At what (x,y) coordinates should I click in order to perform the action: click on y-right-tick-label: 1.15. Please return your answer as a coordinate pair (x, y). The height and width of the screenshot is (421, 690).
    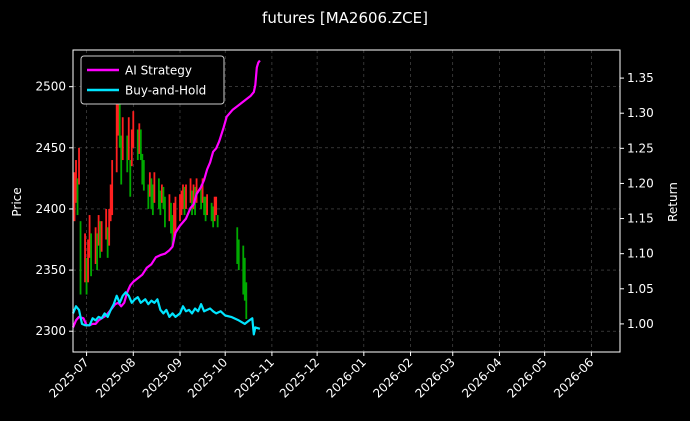
    Looking at the image, I should click on (640, 219).